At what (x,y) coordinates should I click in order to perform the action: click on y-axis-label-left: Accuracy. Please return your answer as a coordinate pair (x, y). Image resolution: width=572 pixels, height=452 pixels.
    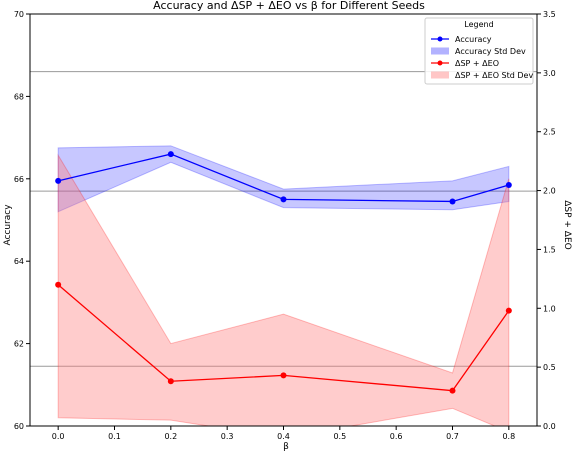
    Looking at the image, I should click on (8, 225).